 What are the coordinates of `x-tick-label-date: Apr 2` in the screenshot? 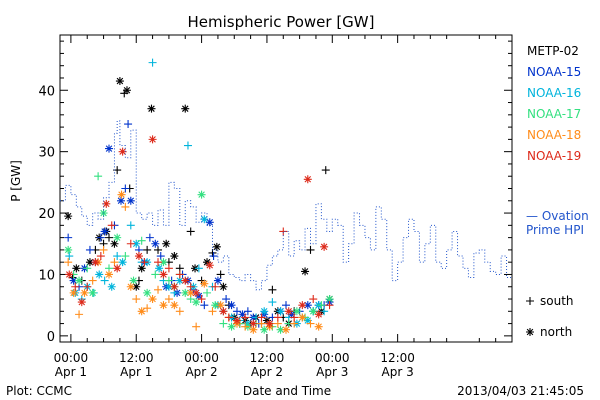 It's located at (267, 372).